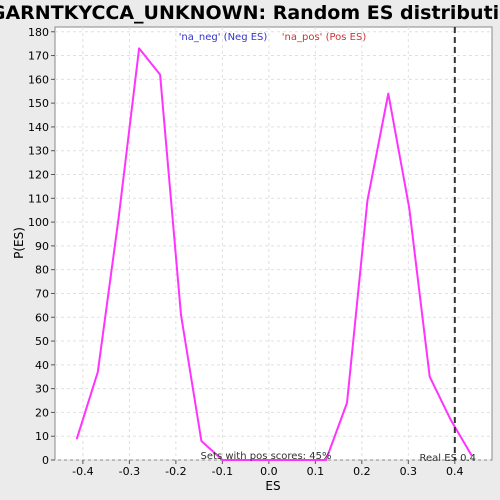 The height and width of the screenshot is (500, 500). Describe the element at coordinates (42, 341) in the screenshot. I see `y-tick-label: 50` at that location.